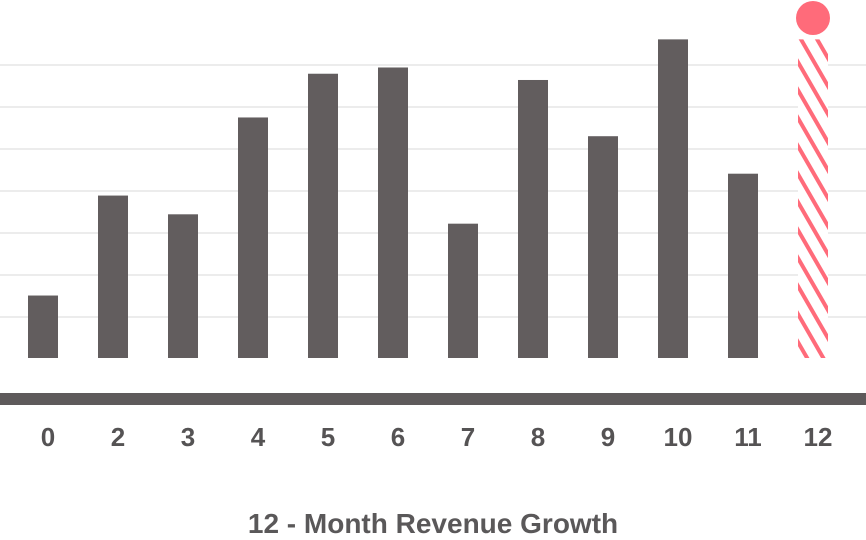 The height and width of the screenshot is (540, 866). Describe the element at coordinates (813, 198) in the screenshot. I see `bar-projected` at that location.